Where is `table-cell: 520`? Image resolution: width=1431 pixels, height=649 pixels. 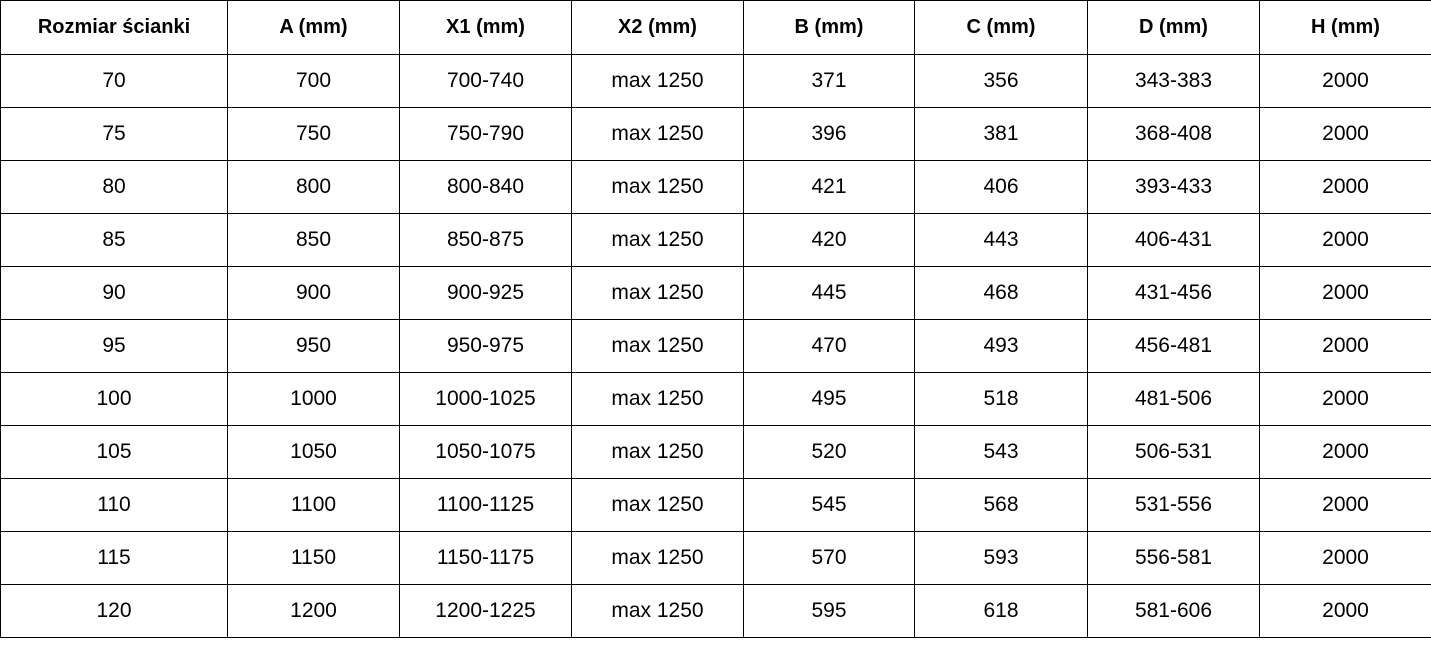 table-cell: 520 is located at coordinates (829, 452).